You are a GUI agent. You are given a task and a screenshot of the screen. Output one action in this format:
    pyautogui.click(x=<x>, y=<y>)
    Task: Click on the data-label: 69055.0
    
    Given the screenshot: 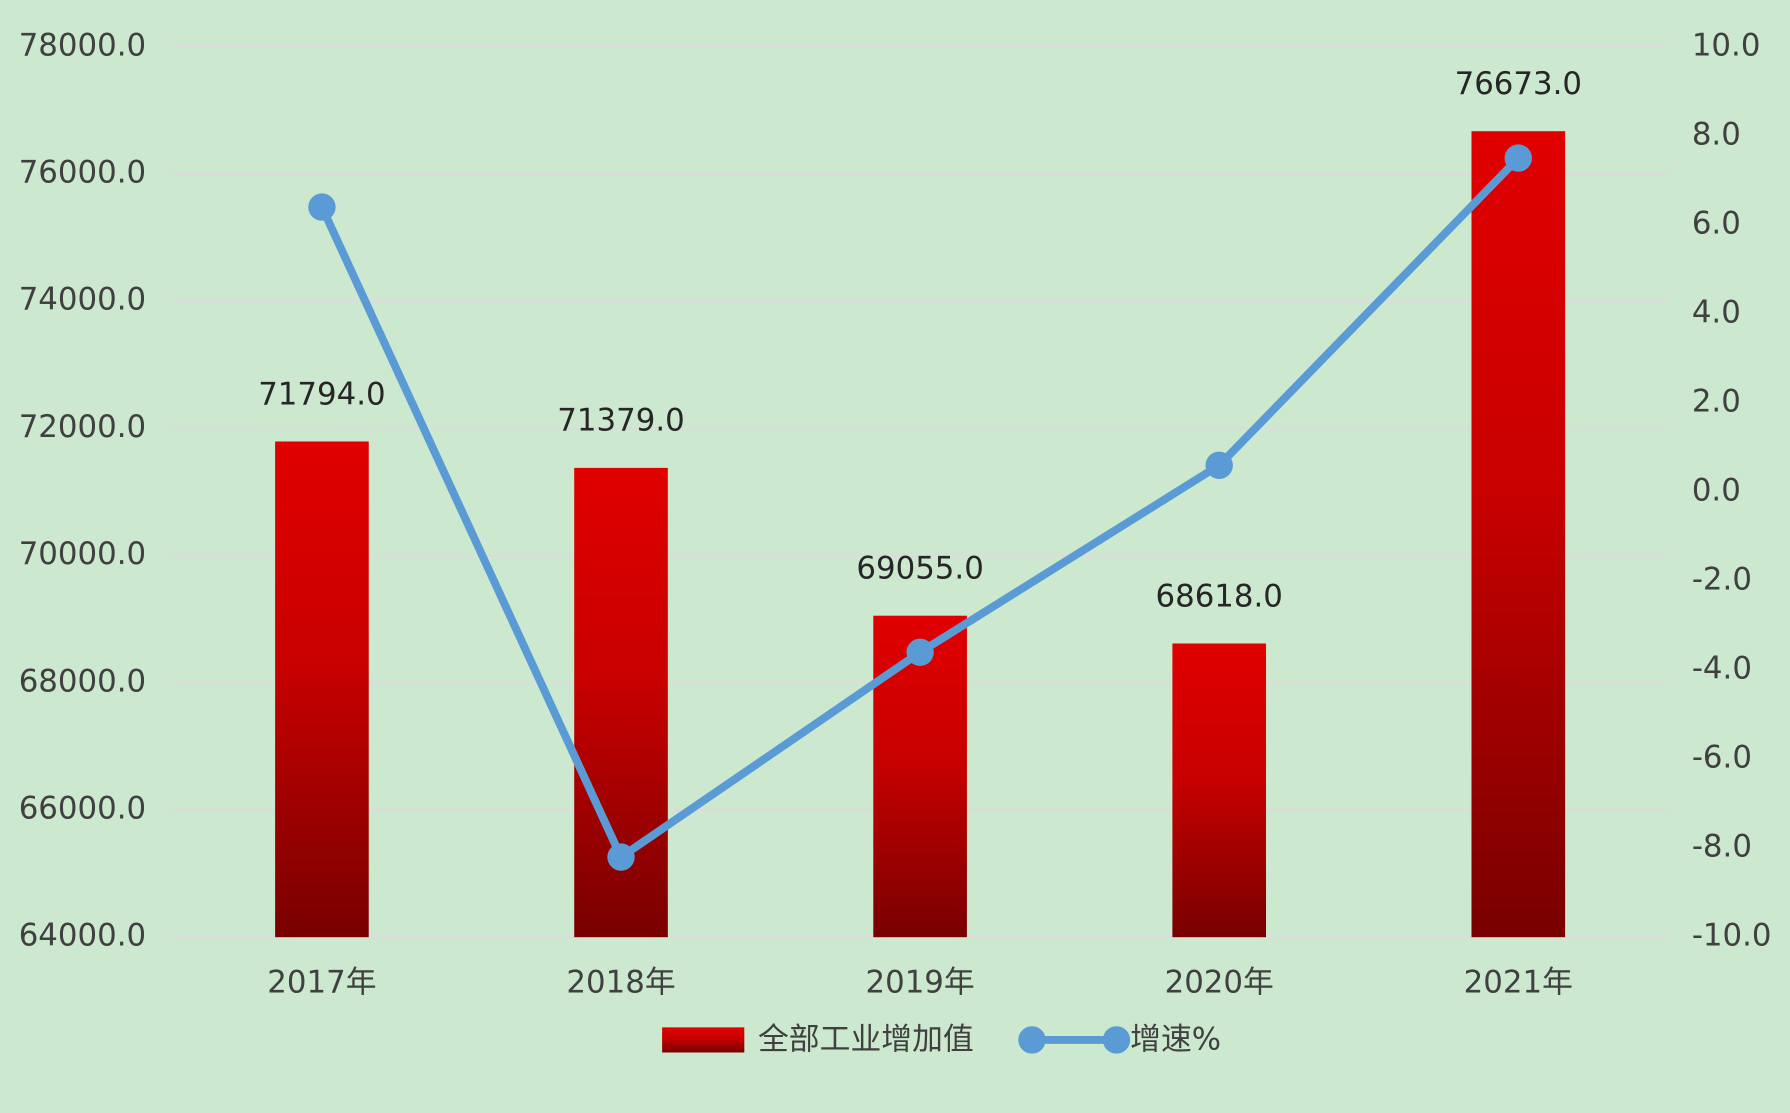 What is the action you would take?
    pyautogui.click(x=919, y=569)
    